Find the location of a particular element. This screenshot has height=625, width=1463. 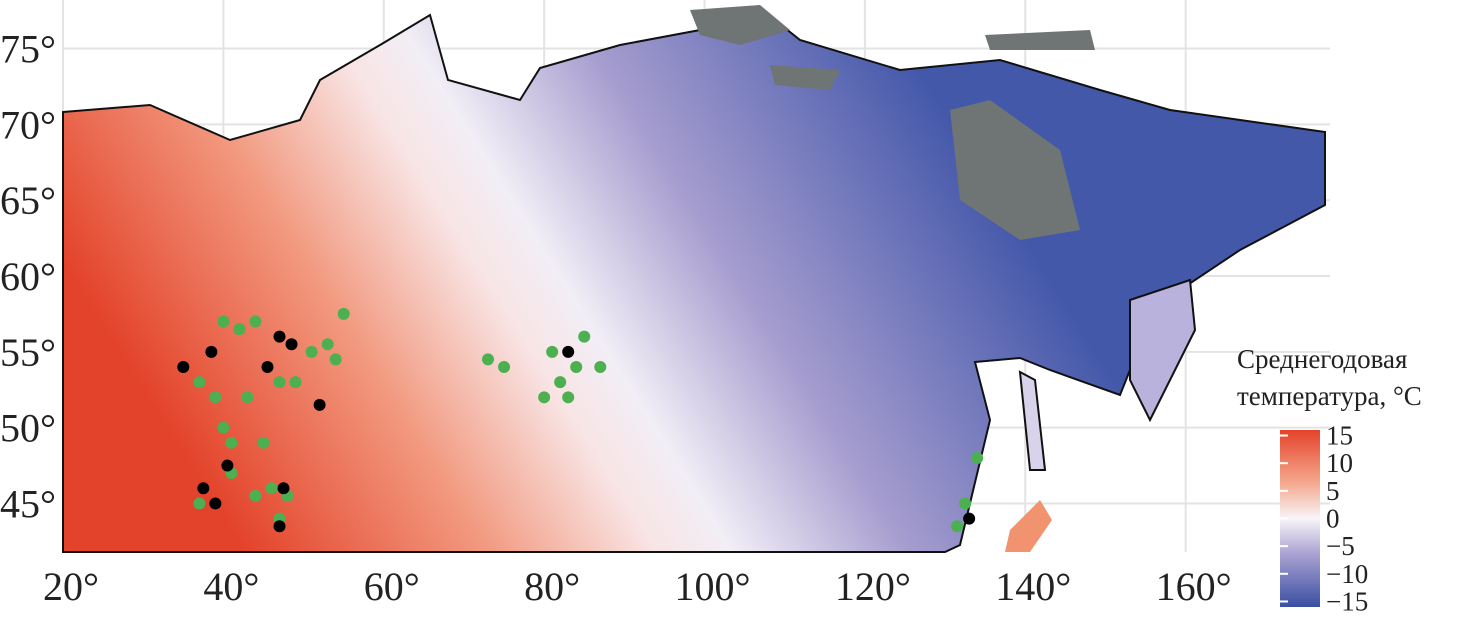

y-tick-label: 60° is located at coordinates (28, 276).